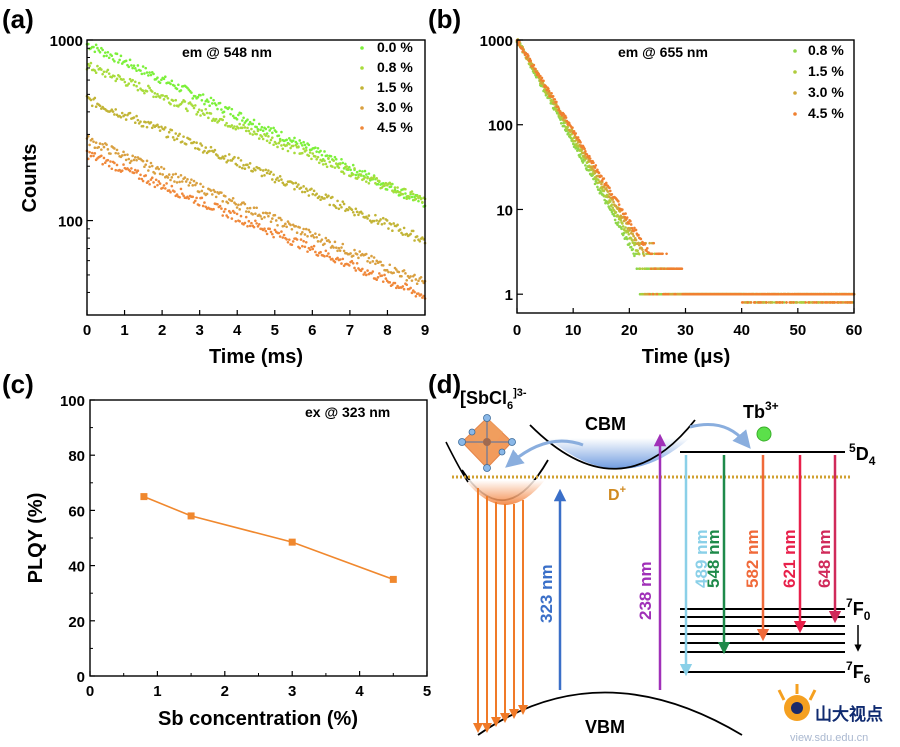  I want to click on panel-label-c: (c), so click(18, 384).